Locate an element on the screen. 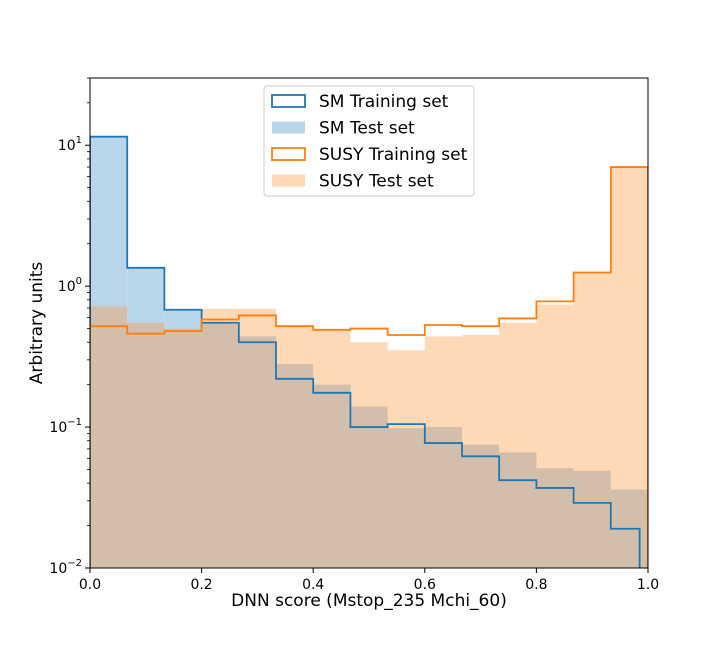  y-tick-label: 10⁻² is located at coordinates (65, 567).